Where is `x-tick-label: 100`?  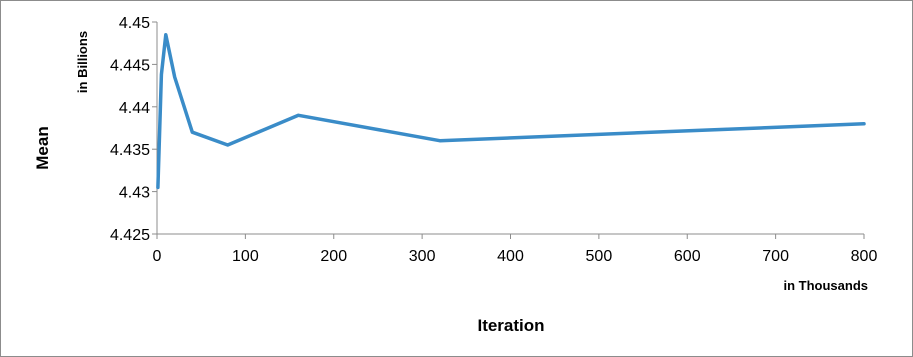 x-tick-label: 100 is located at coordinates (245, 256).